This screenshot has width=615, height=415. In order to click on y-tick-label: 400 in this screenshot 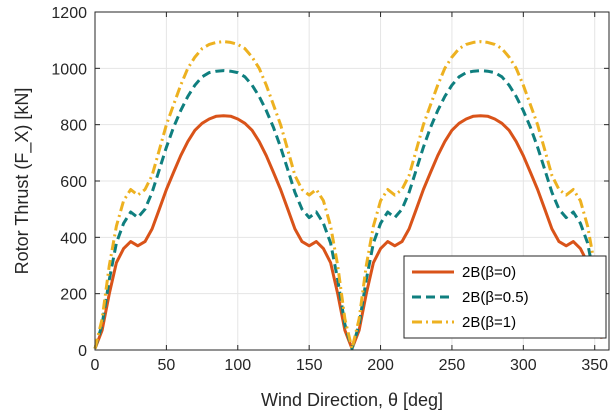, I will do `click(73, 238)`.